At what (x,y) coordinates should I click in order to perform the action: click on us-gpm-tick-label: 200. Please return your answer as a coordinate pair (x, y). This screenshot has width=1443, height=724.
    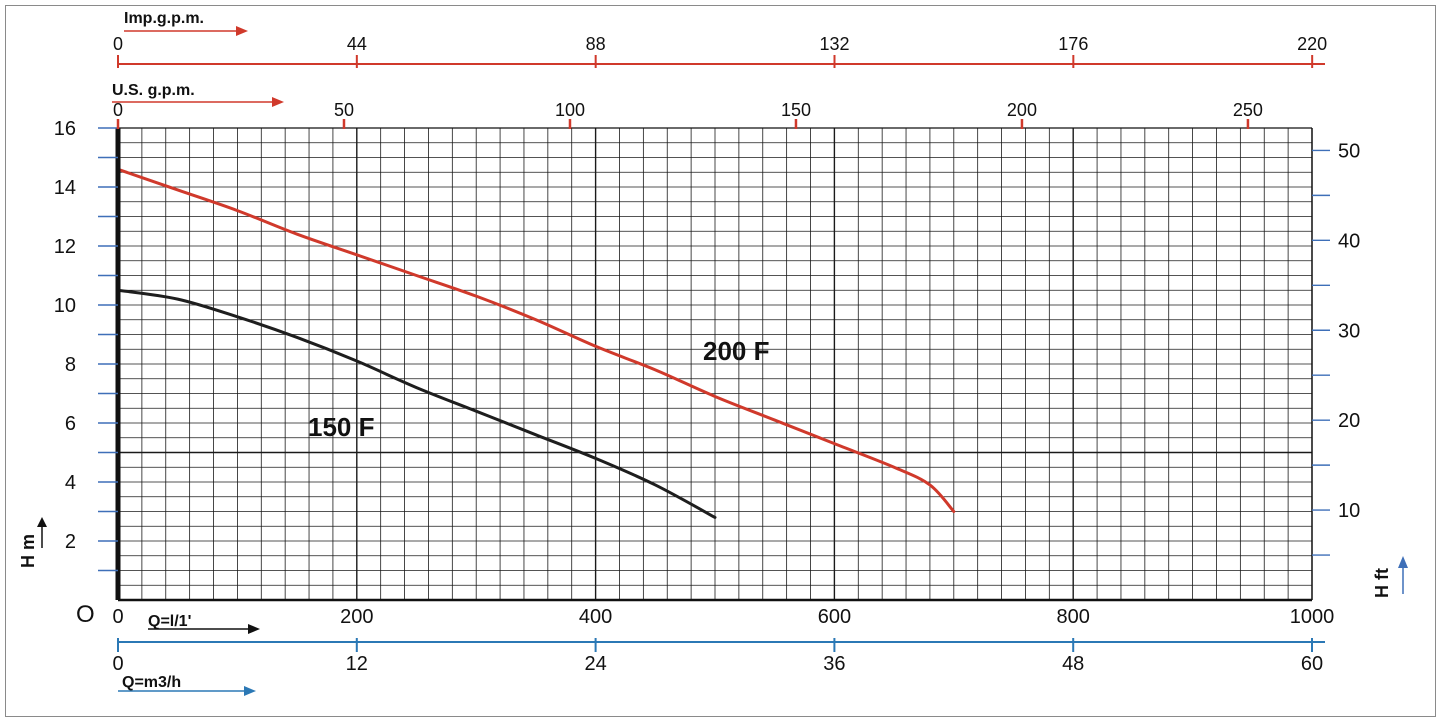
    Looking at the image, I should click on (1022, 110).